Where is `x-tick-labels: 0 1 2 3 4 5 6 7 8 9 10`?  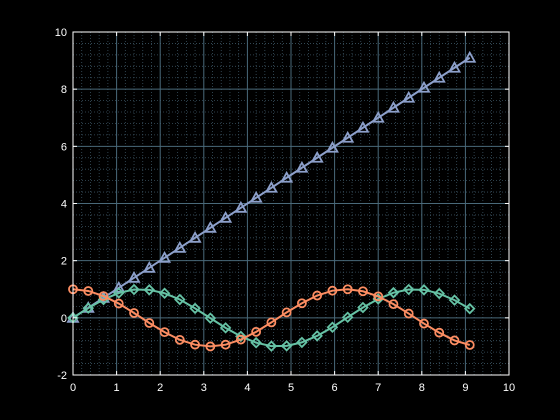 x-tick-labels: 0 1 2 3 4 5 6 7 8 9 10 is located at coordinates (292, 388).